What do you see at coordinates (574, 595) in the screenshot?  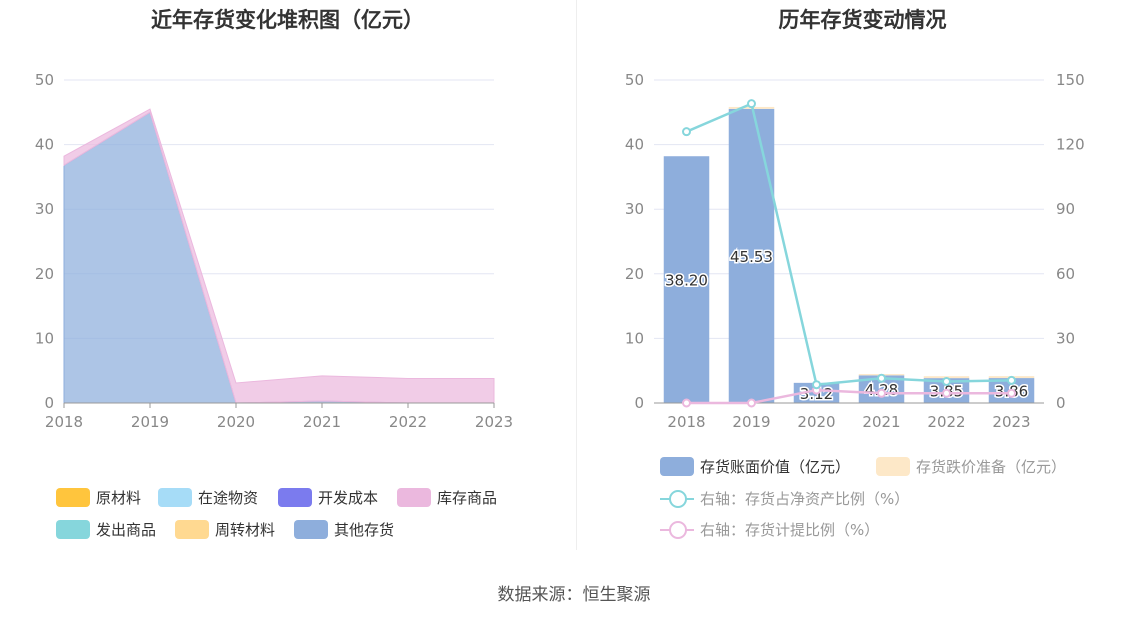 I see `data-source: 数据来源：恒生聚源` at bounding box center [574, 595].